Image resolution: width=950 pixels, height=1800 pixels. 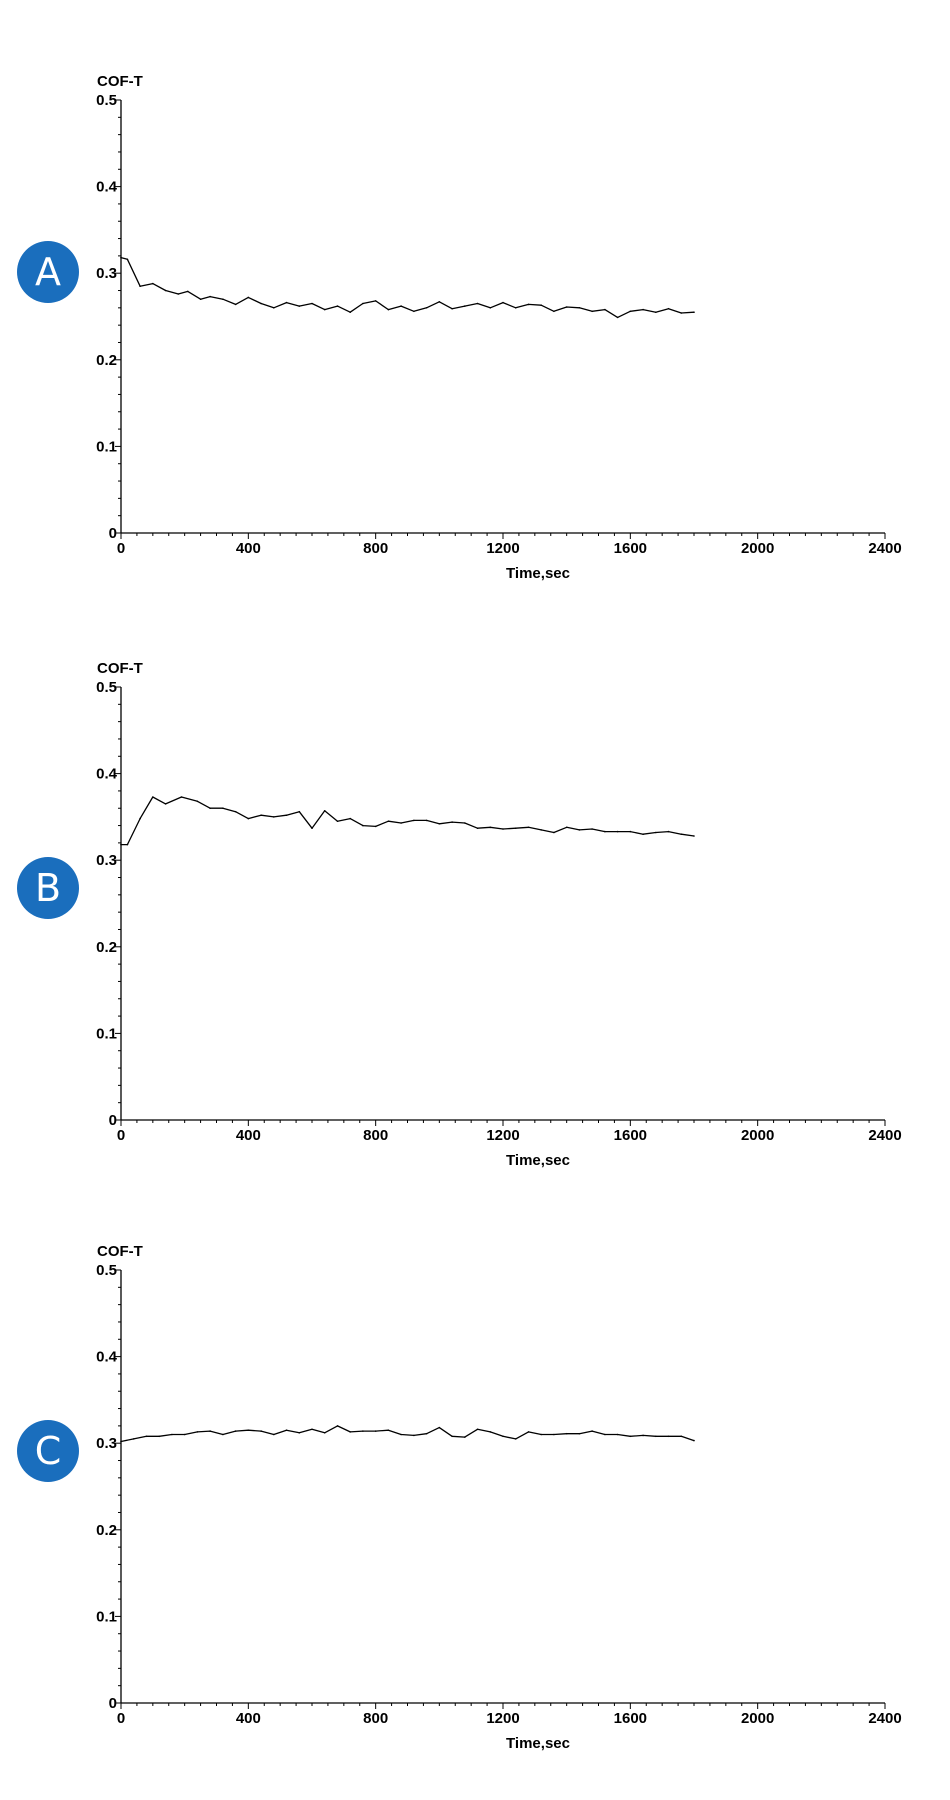 What do you see at coordinates (106, 1616) in the screenshot?
I see `y-tick-label: 0.1` at bounding box center [106, 1616].